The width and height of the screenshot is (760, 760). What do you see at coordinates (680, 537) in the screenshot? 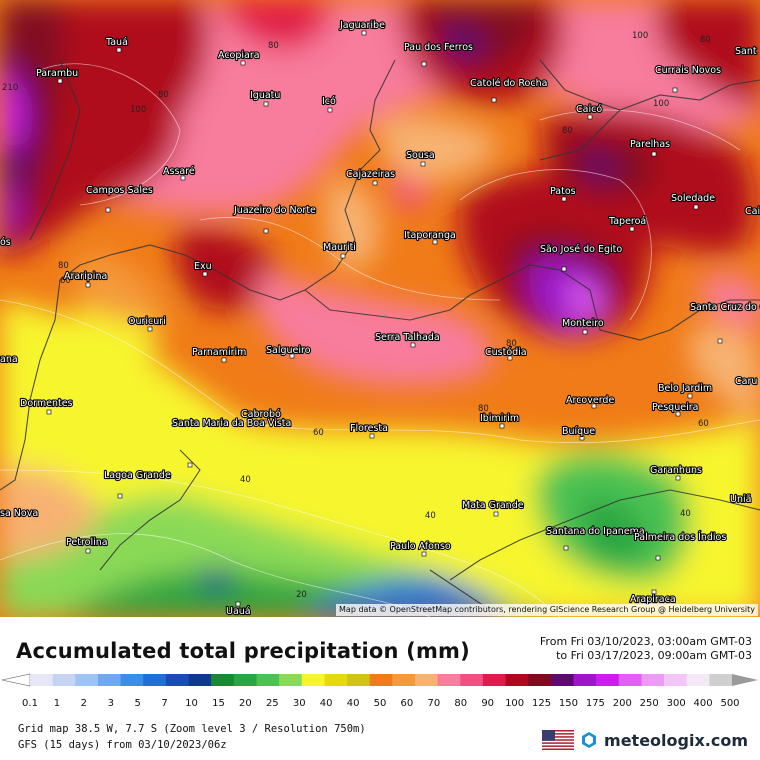
I see `svg-text: Palmeira dos Índios` at bounding box center [680, 537].